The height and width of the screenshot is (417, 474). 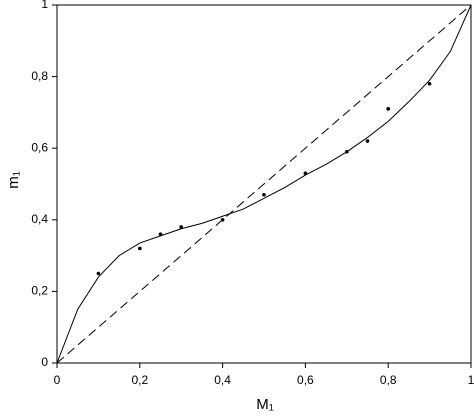 I want to click on x-tick-label: 0, so click(x=57, y=380).